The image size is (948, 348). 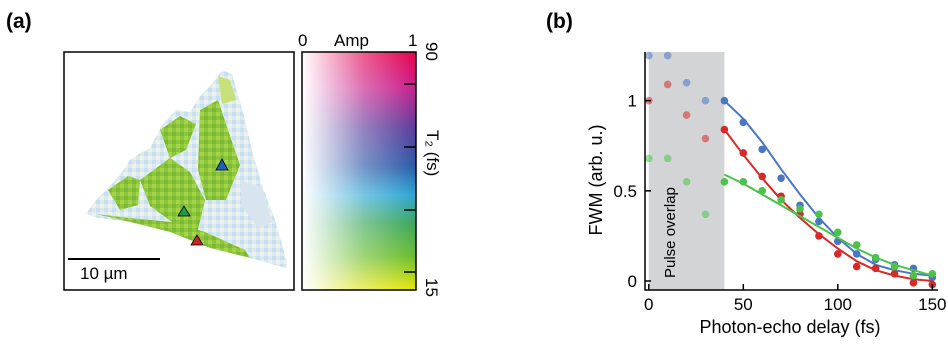 I want to click on colorbar-amp-min: 0, so click(x=302, y=40).